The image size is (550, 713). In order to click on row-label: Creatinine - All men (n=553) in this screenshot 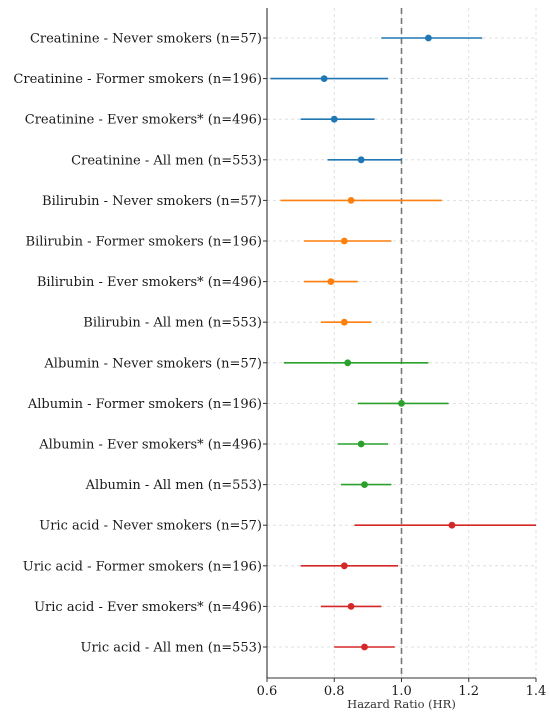, I will do `click(166, 160)`.